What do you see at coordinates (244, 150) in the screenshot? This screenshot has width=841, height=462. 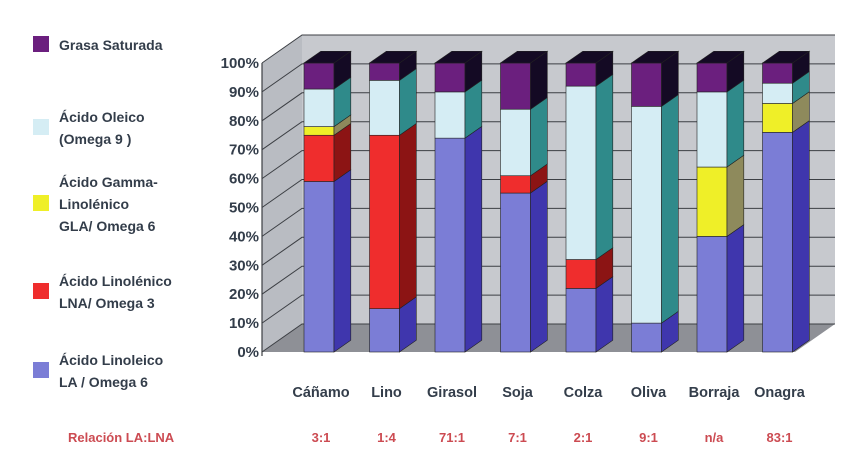 I see `y-tick-label: 70%` at bounding box center [244, 150].